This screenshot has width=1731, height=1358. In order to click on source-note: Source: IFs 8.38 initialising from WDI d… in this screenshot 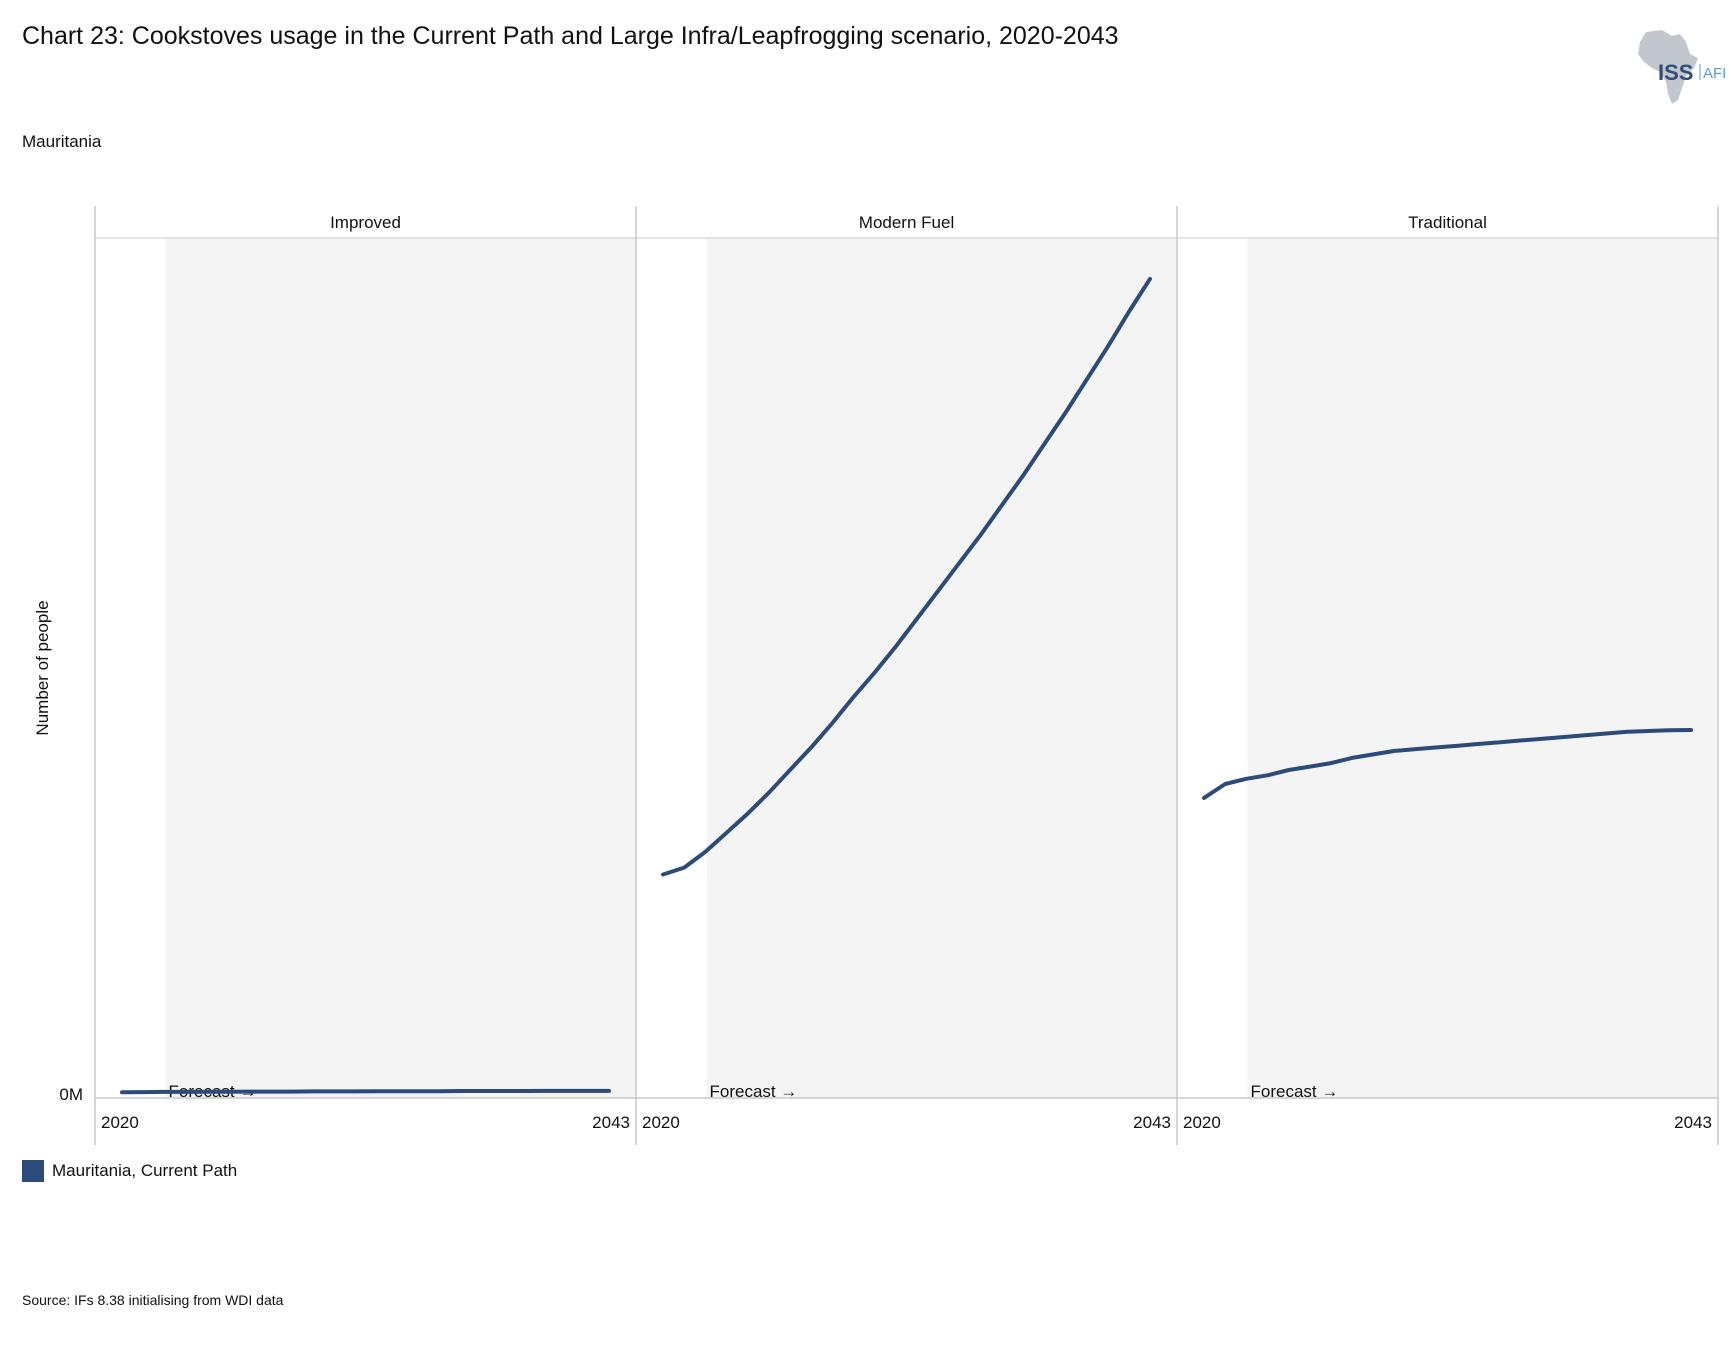, I will do `click(153, 1300)`.